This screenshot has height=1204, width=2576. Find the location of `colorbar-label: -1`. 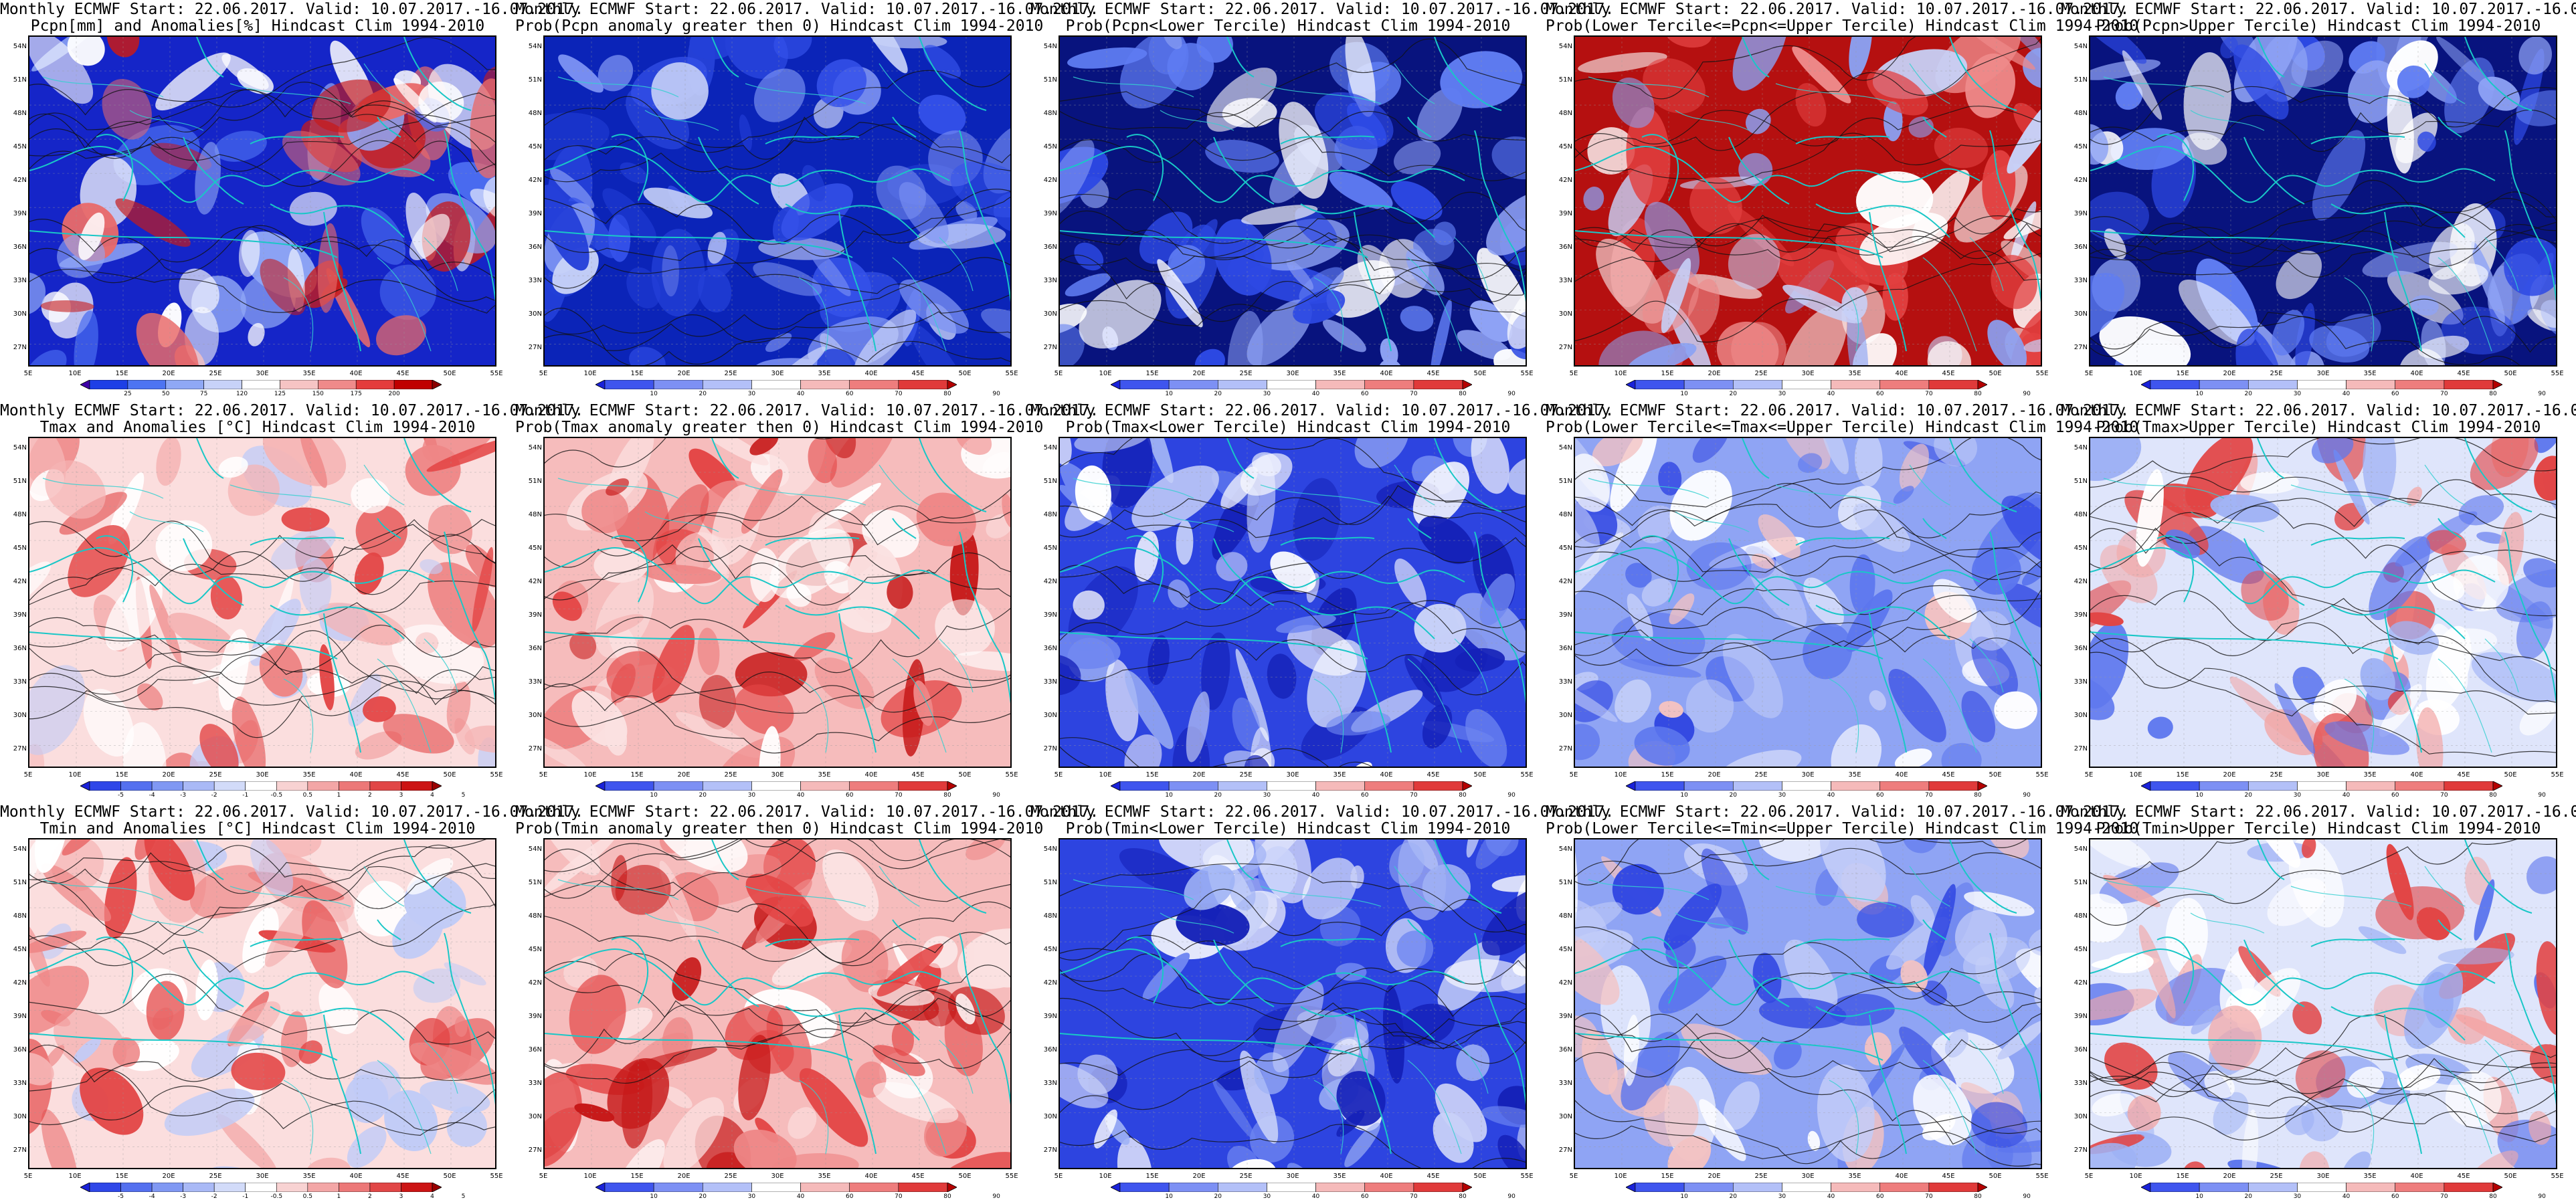

colorbar-label: -1 is located at coordinates (245, 1196).